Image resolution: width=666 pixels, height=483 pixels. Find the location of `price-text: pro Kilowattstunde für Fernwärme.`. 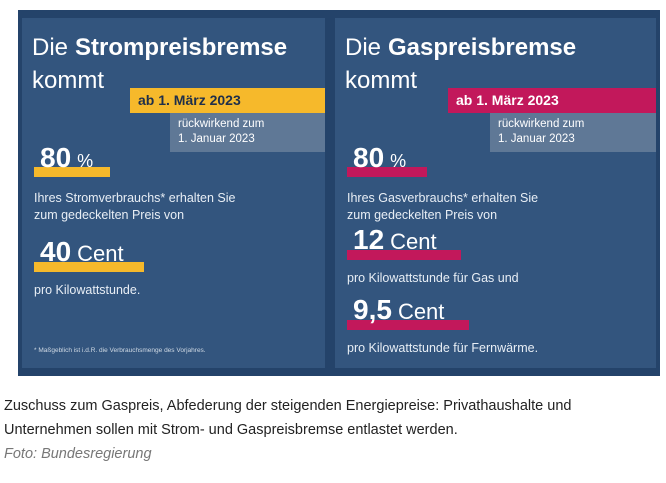

price-text: pro Kilowattstunde für Fernwärme. is located at coordinates (443, 348).